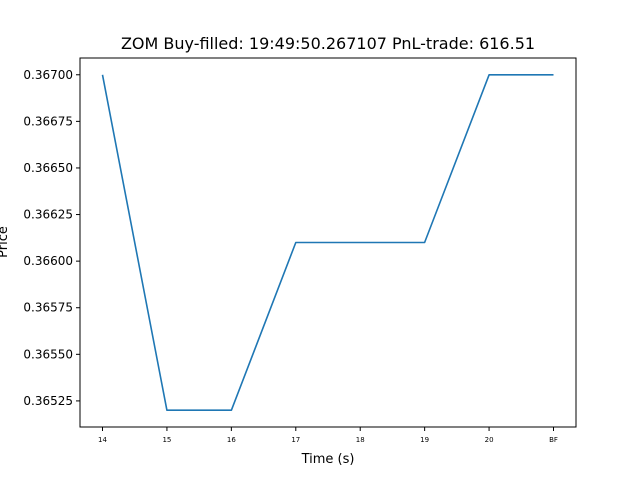 The height and width of the screenshot is (480, 640). I want to click on x-tick-label: 17, so click(295, 440).